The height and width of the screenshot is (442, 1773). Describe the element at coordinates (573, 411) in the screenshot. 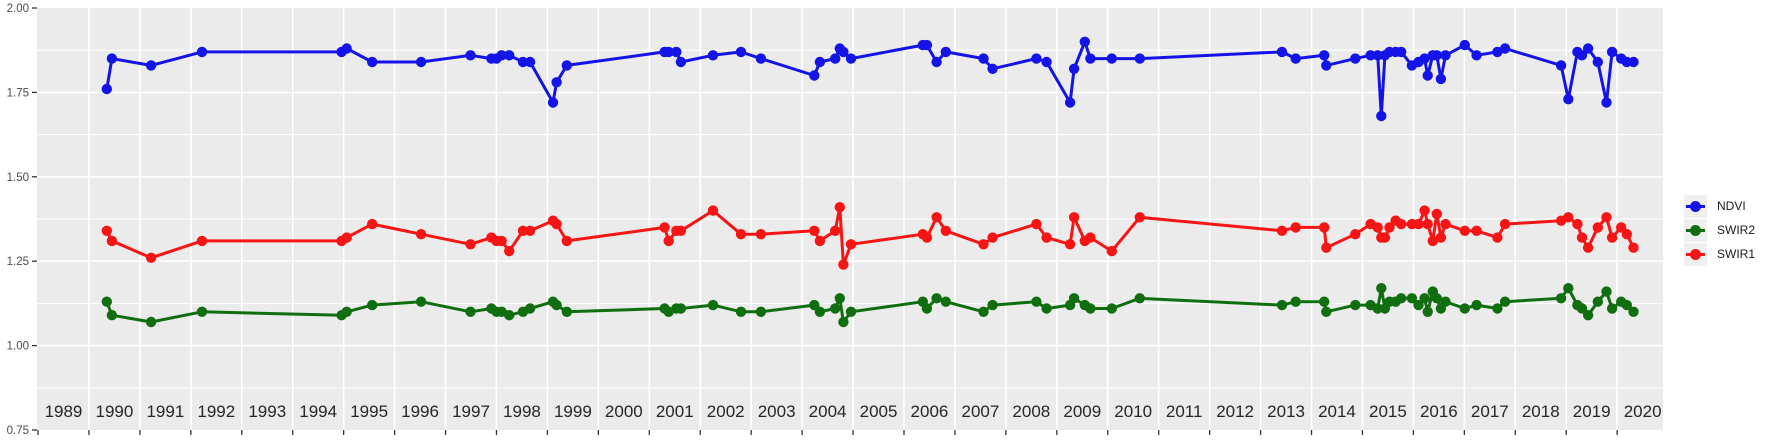

I see `x-year-label: 1999` at that location.